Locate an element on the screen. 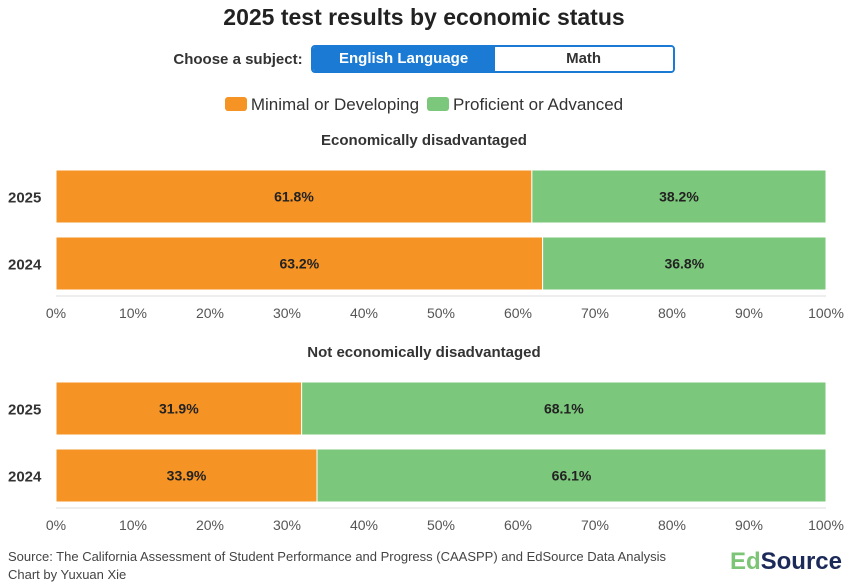  subject-toggle: English Language Arts Math is located at coordinates (492, 59).